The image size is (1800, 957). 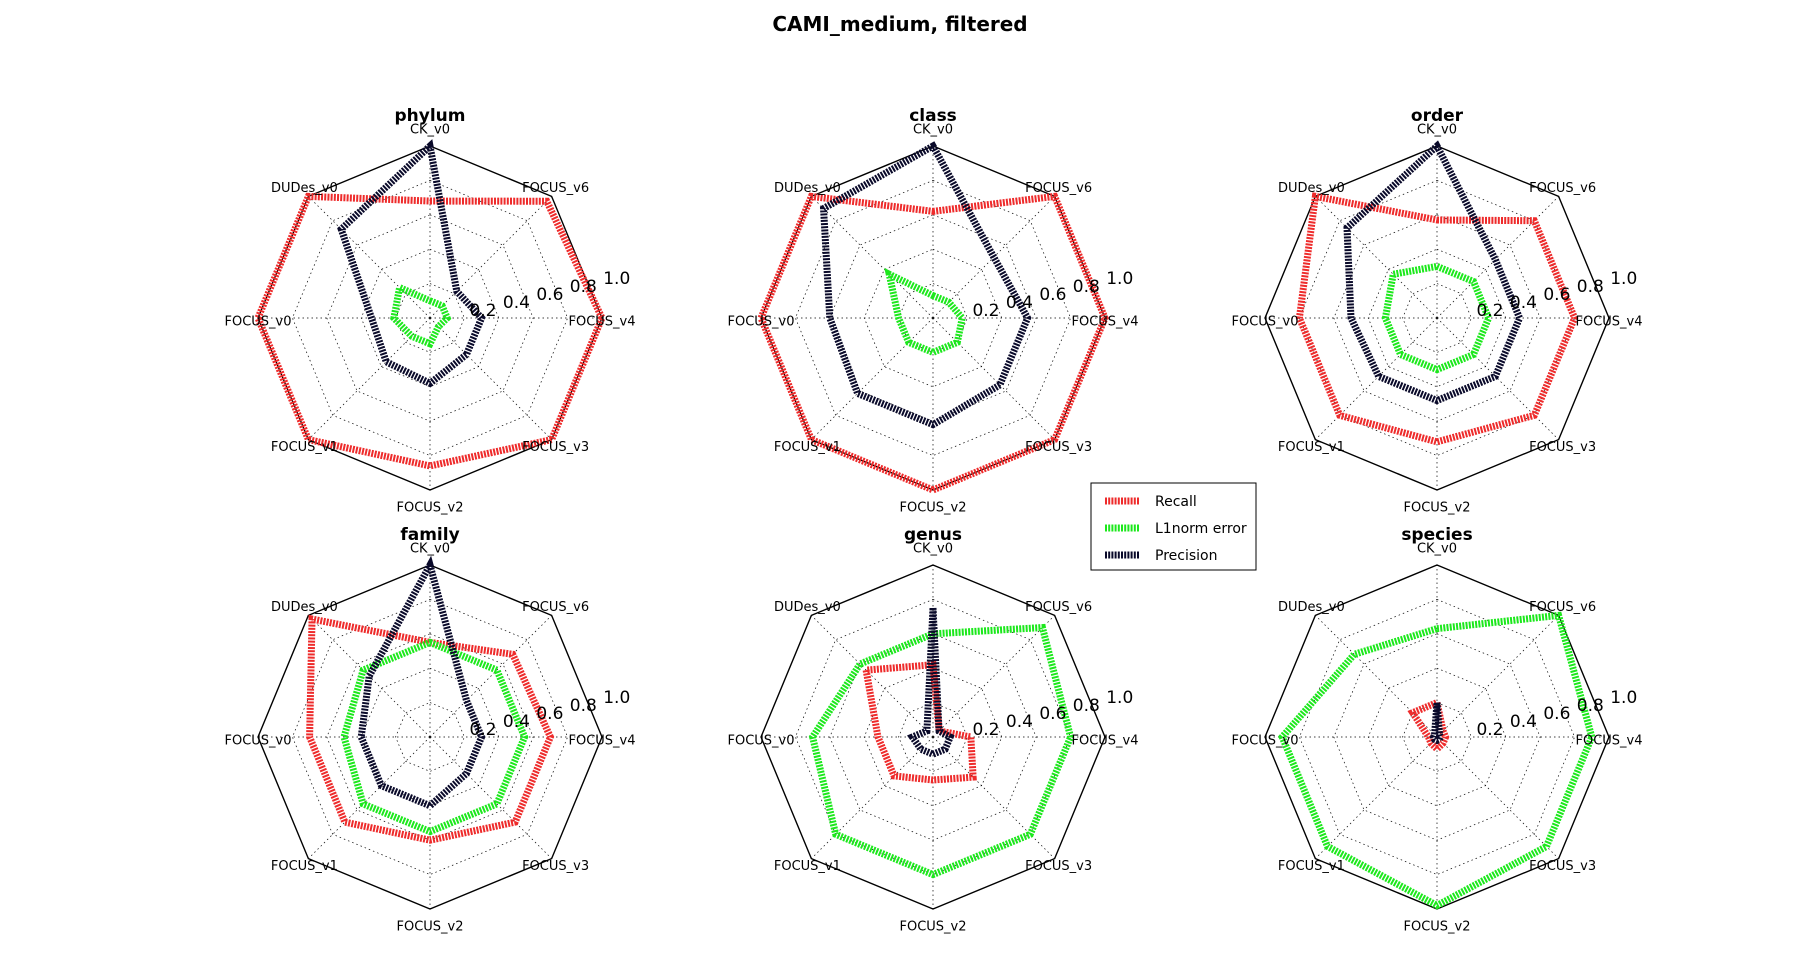 What do you see at coordinates (933, 116) in the screenshot?
I see `subplot-title: class` at bounding box center [933, 116].